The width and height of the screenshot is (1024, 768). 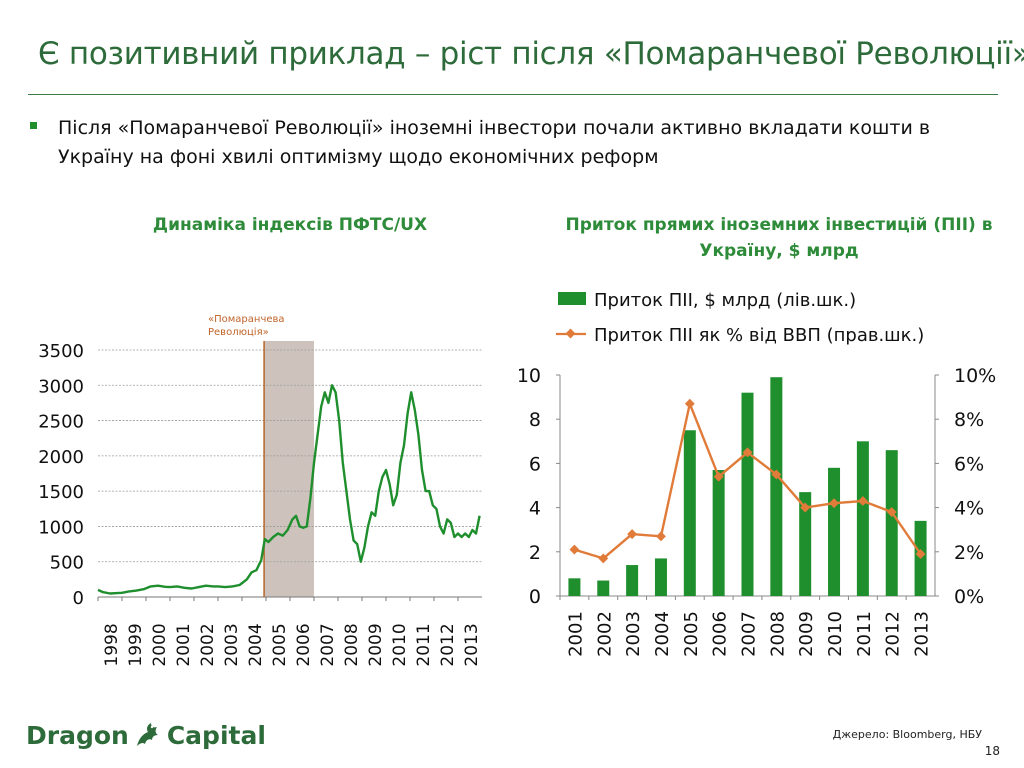 What do you see at coordinates (513, 94) in the screenshot?
I see `title-divider` at bounding box center [513, 94].